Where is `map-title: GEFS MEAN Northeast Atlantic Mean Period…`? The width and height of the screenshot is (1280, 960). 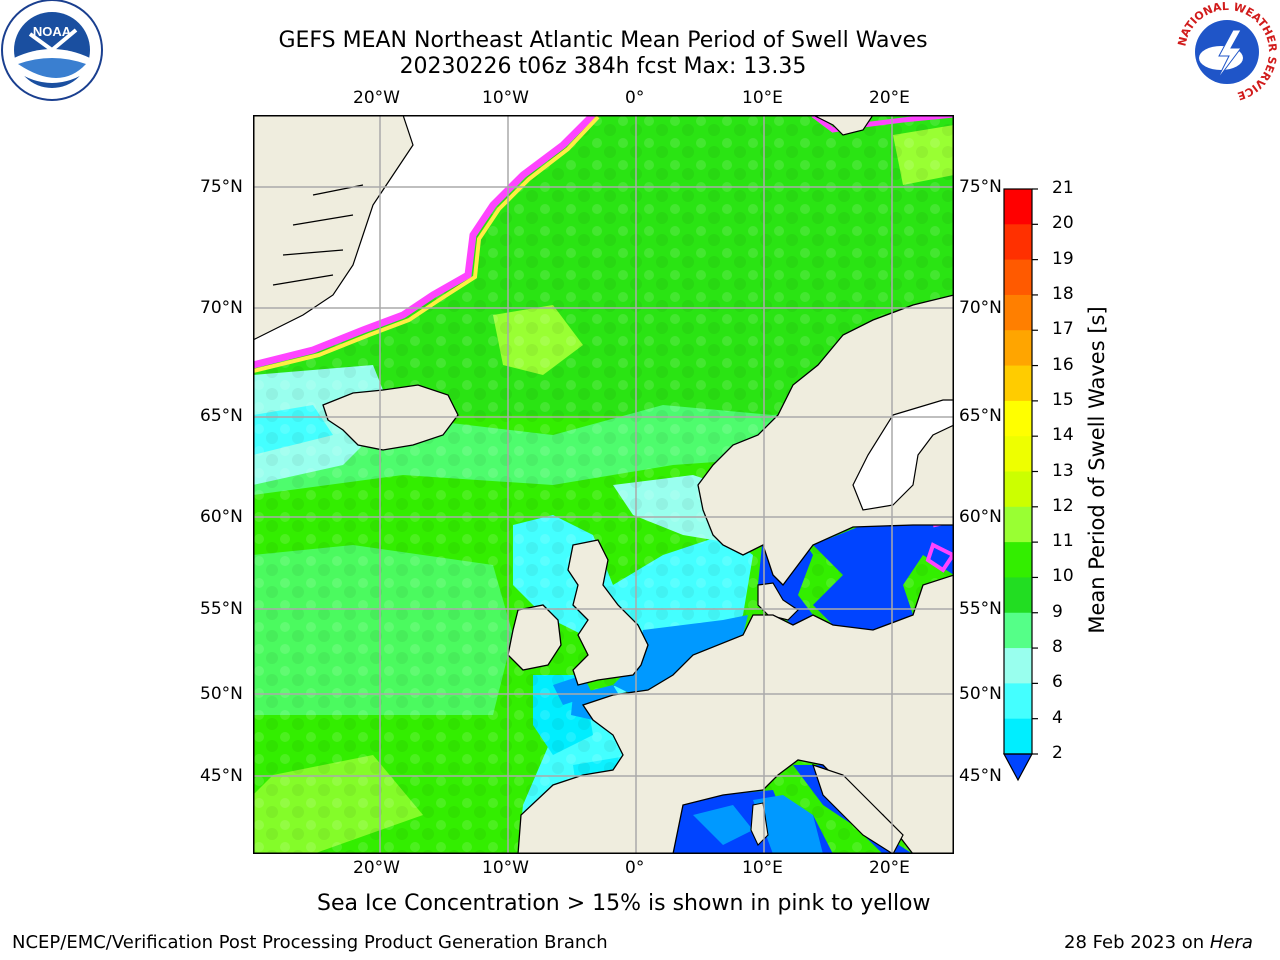
map-title: GEFS MEAN Northeast Atlantic Mean Period… is located at coordinates (603, 54).